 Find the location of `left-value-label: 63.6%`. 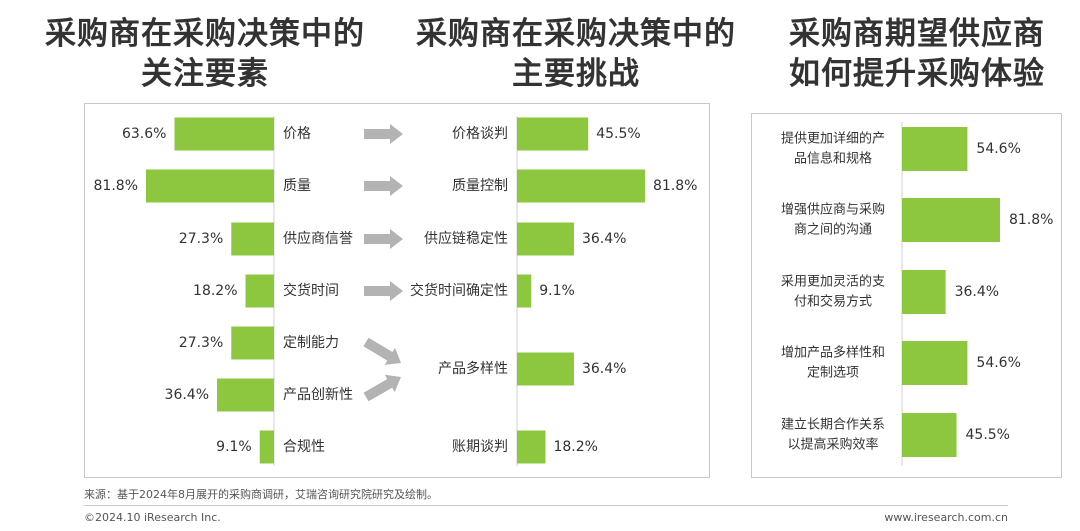

left-value-label: 63.6% is located at coordinates (144, 134).